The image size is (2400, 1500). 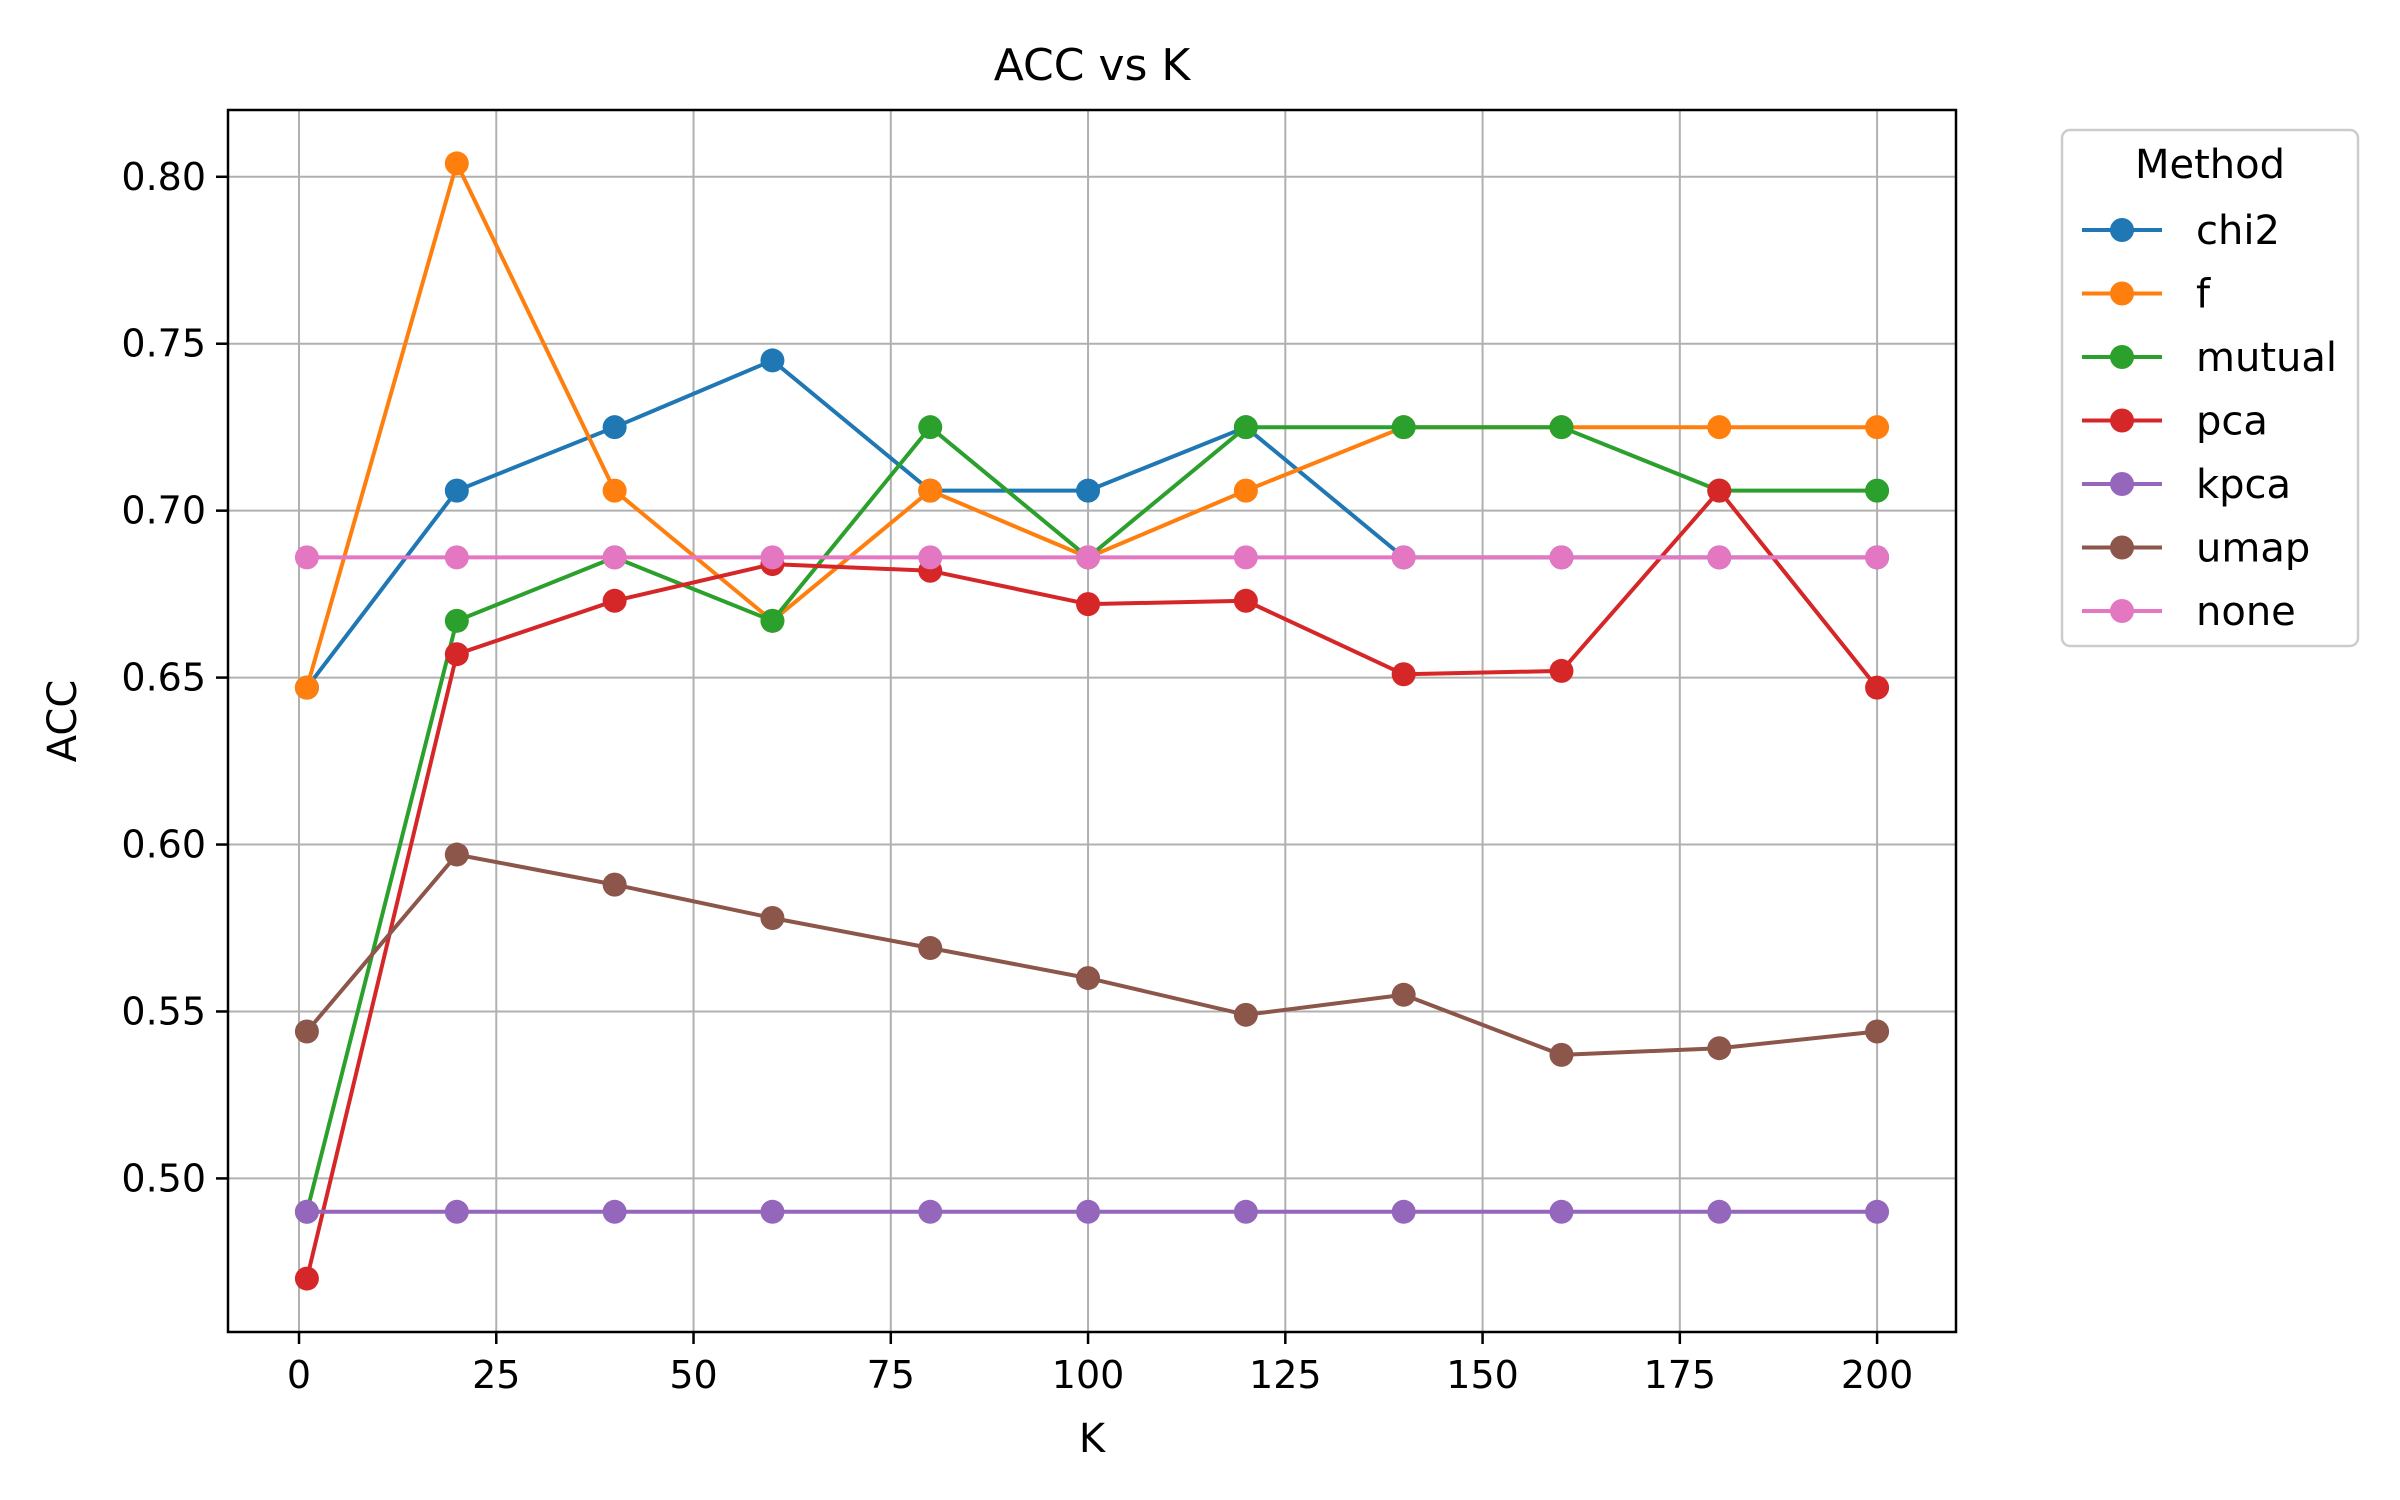 I want to click on x-tick-label: 50, so click(x=693, y=1375).